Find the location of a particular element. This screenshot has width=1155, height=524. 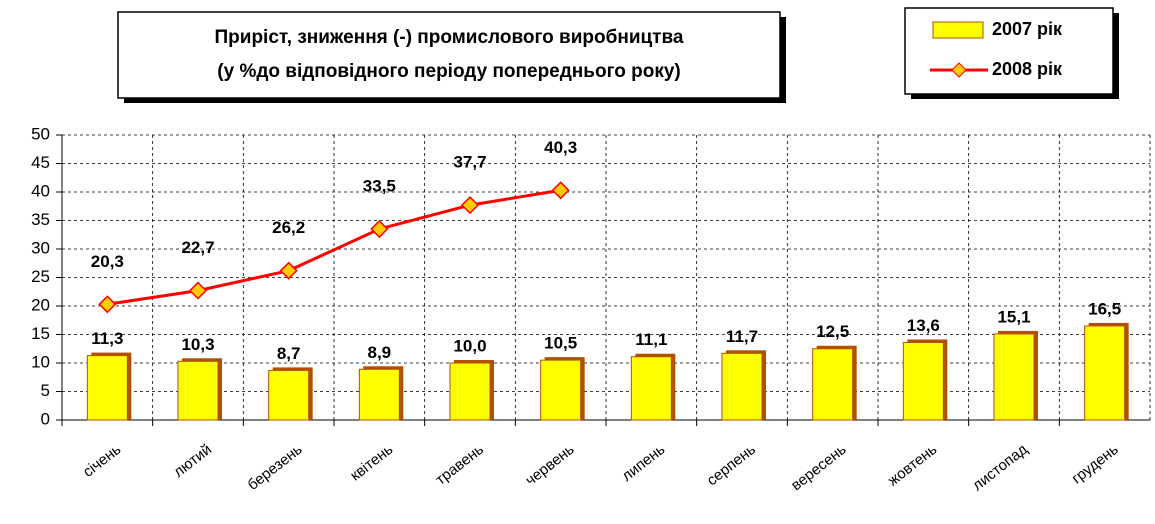

x-tick-label: березень is located at coordinates (274, 467).